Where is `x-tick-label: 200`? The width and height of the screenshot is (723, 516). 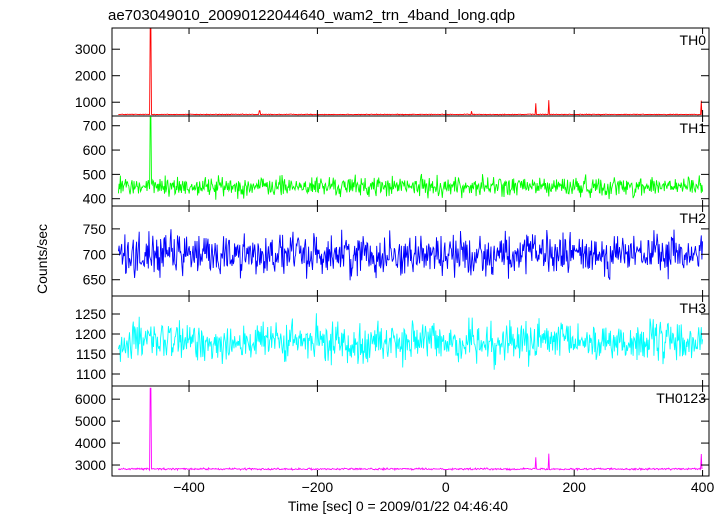
x-tick-label: 200 is located at coordinates (575, 487).